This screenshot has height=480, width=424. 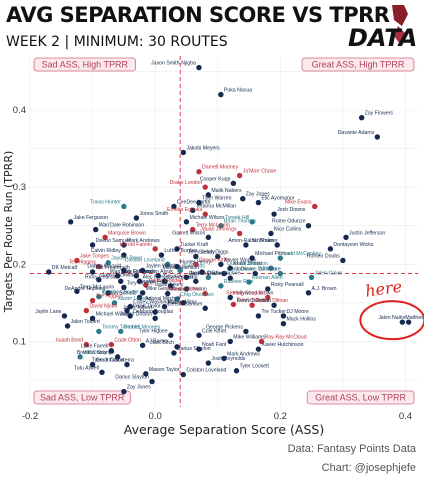 I want to click on point-label: Jerry Jeudy, so click(x=201, y=253).